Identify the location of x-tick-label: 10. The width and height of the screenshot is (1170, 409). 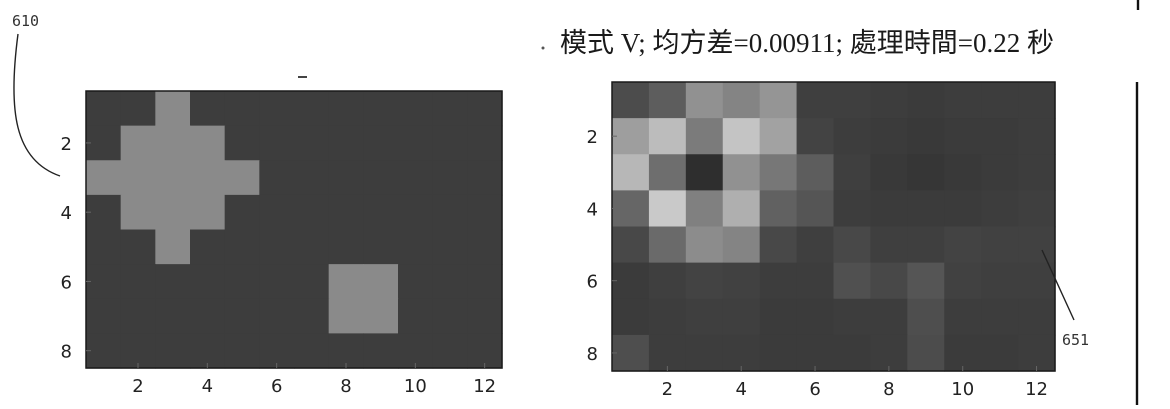
(962, 389).